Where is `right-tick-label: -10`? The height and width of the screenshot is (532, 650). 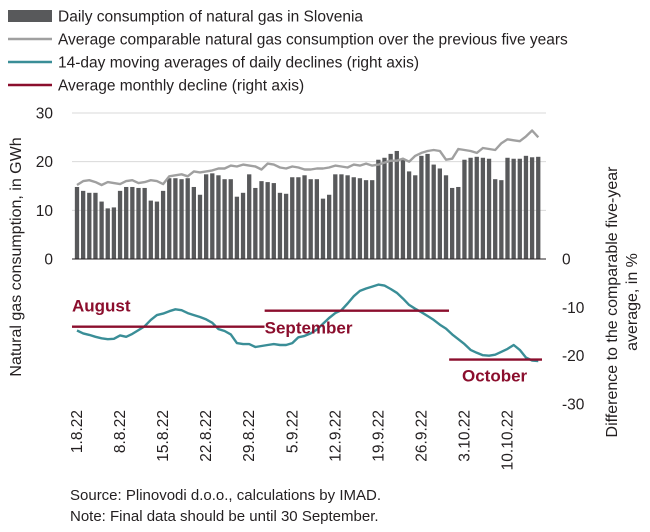 right-tick-label: -10 is located at coordinates (573, 308).